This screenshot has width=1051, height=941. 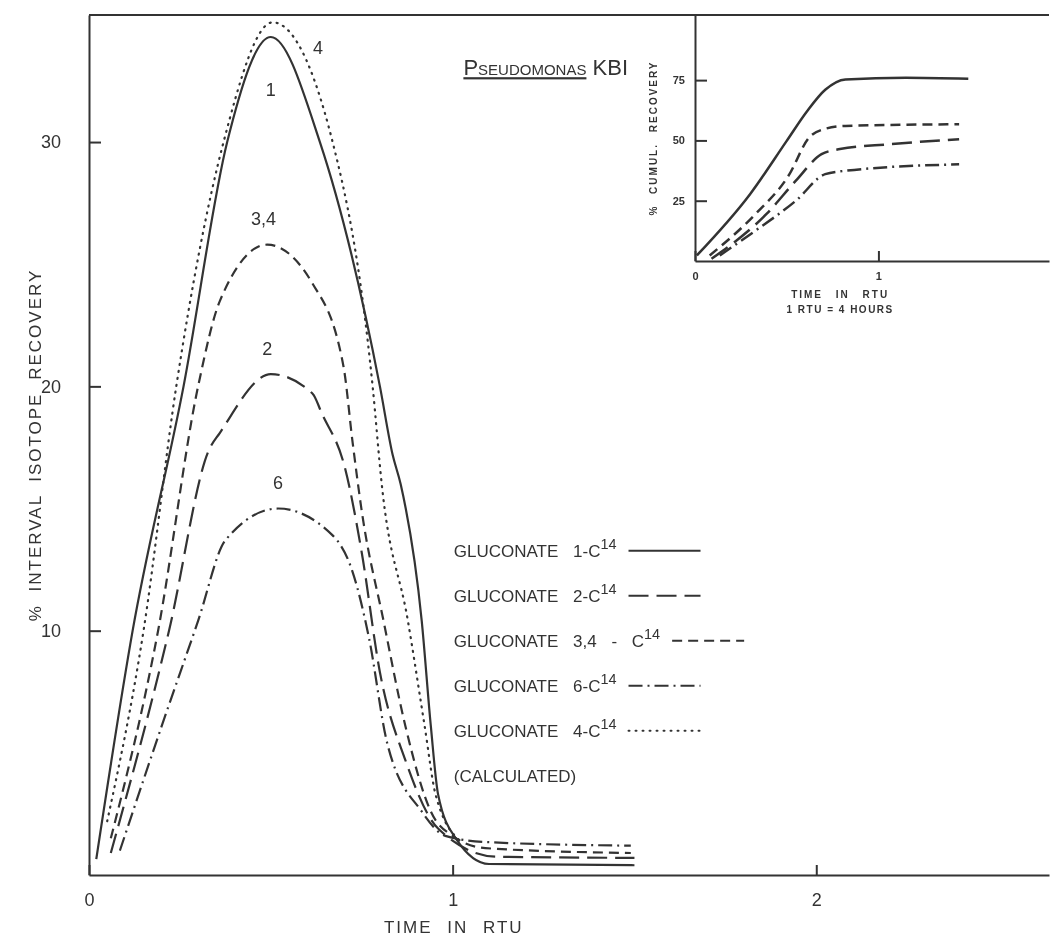 What do you see at coordinates (546, 68) in the screenshot?
I see `text: Pseudomonas KBI` at bounding box center [546, 68].